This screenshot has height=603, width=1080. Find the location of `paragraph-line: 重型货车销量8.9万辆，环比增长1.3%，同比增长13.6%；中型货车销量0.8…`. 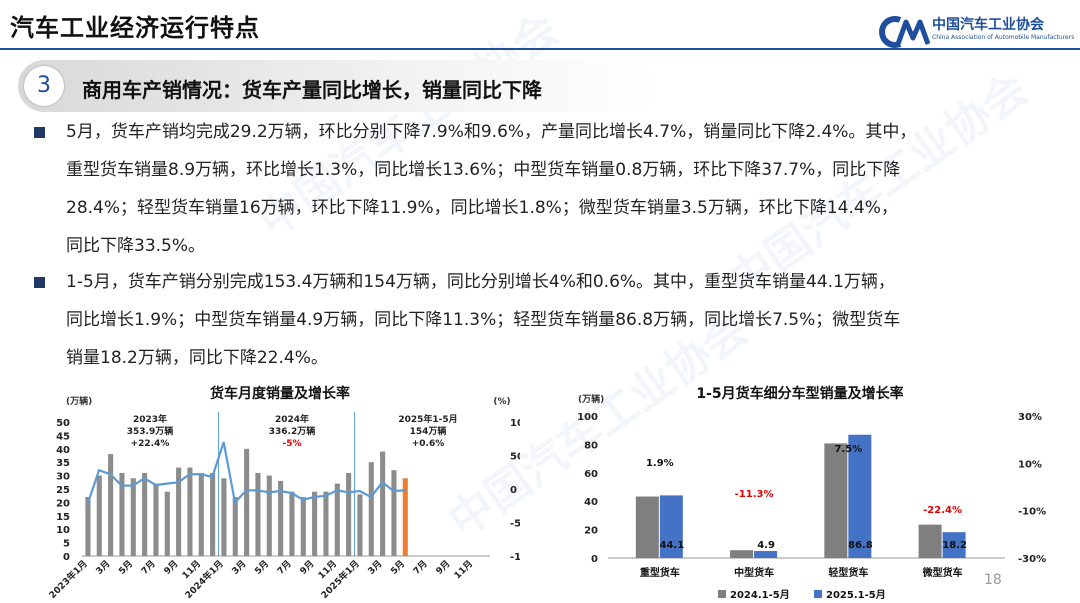

paragraph-line: 重型货车销量8.9万辆，环比增长1.3%，同比增长13.6%；中型货车销量0.8… is located at coordinates (483, 170).